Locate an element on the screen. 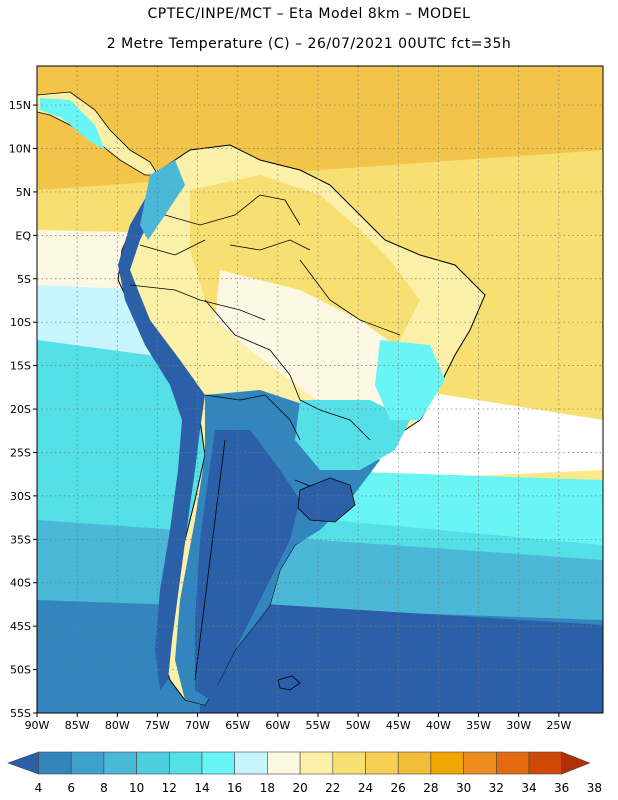 This screenshot has width=618, height=800. southern-coldest-region is located at coordinates (247, 565).